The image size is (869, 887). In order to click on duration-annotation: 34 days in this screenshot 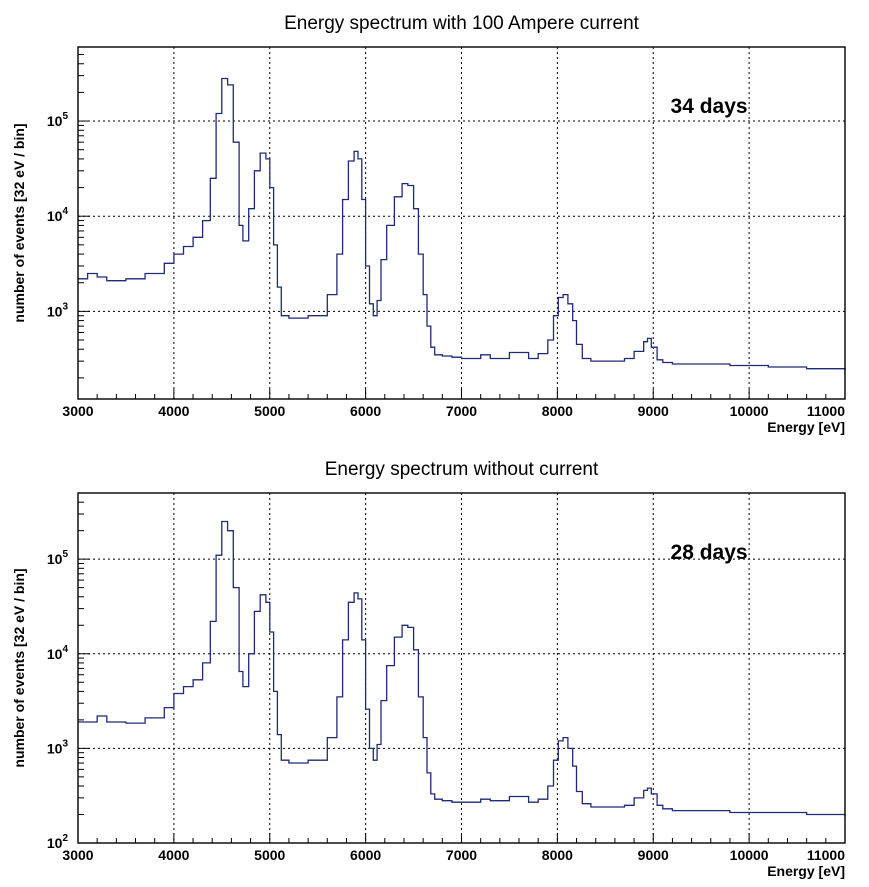, I will do `click(709, 106)`.